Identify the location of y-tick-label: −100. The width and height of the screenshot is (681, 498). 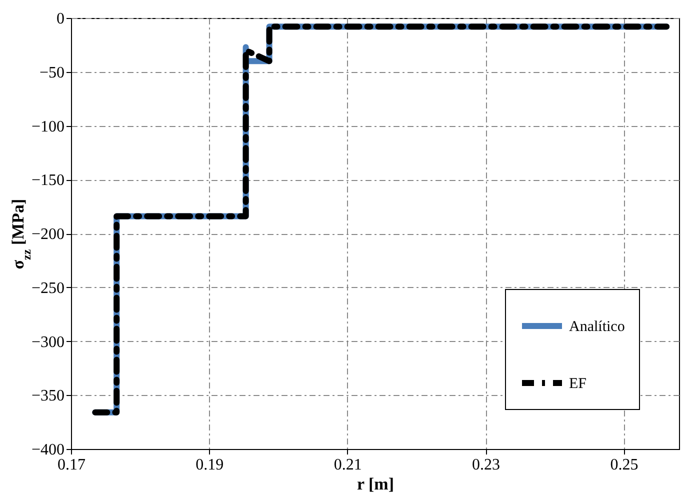
(47, 127).